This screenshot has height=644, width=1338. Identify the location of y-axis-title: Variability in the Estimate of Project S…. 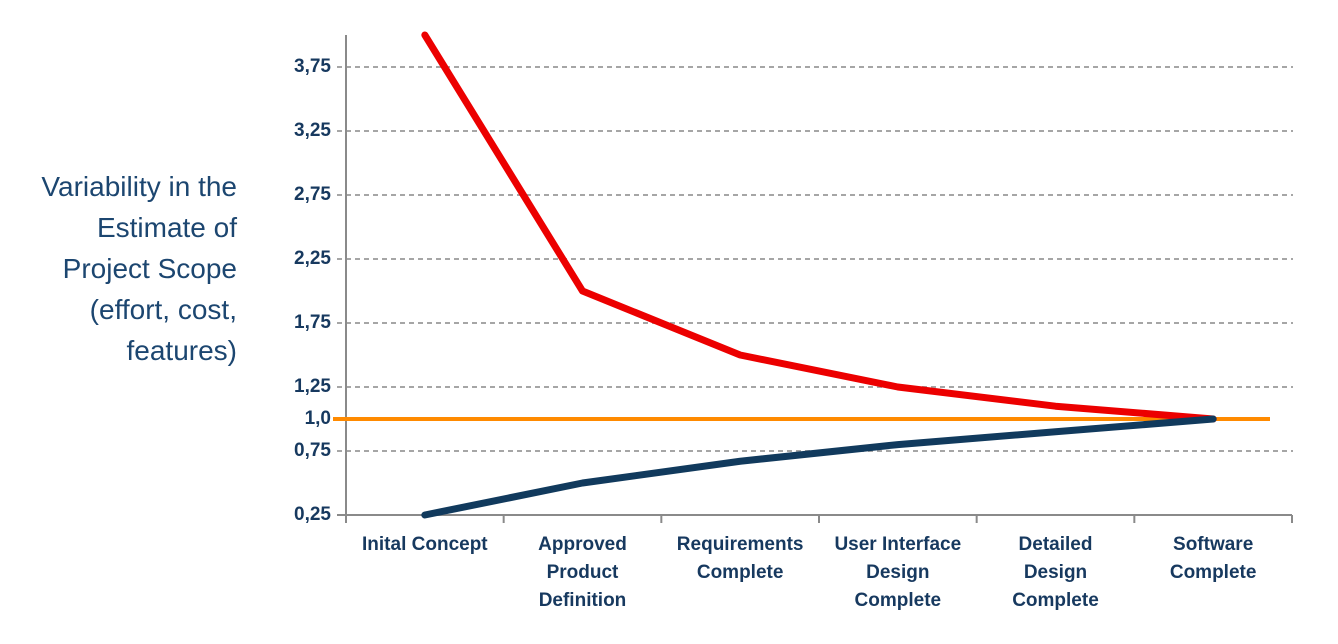
(139, 268).